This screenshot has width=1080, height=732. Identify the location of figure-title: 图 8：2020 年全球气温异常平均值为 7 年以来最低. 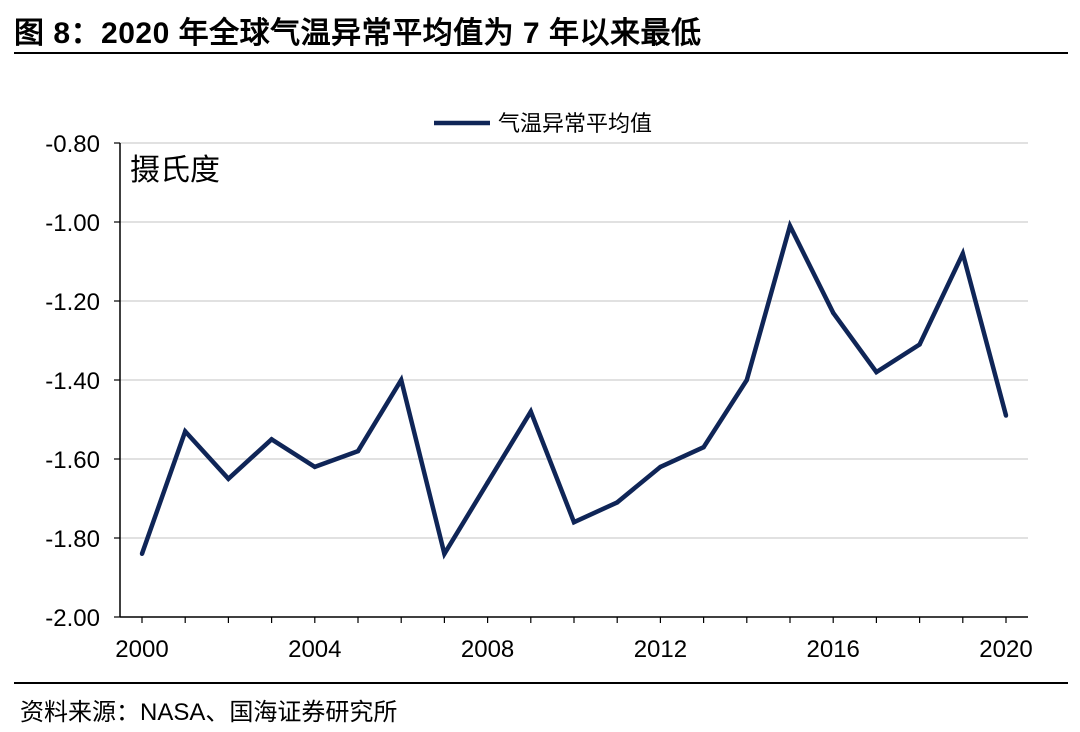
(358, 33).